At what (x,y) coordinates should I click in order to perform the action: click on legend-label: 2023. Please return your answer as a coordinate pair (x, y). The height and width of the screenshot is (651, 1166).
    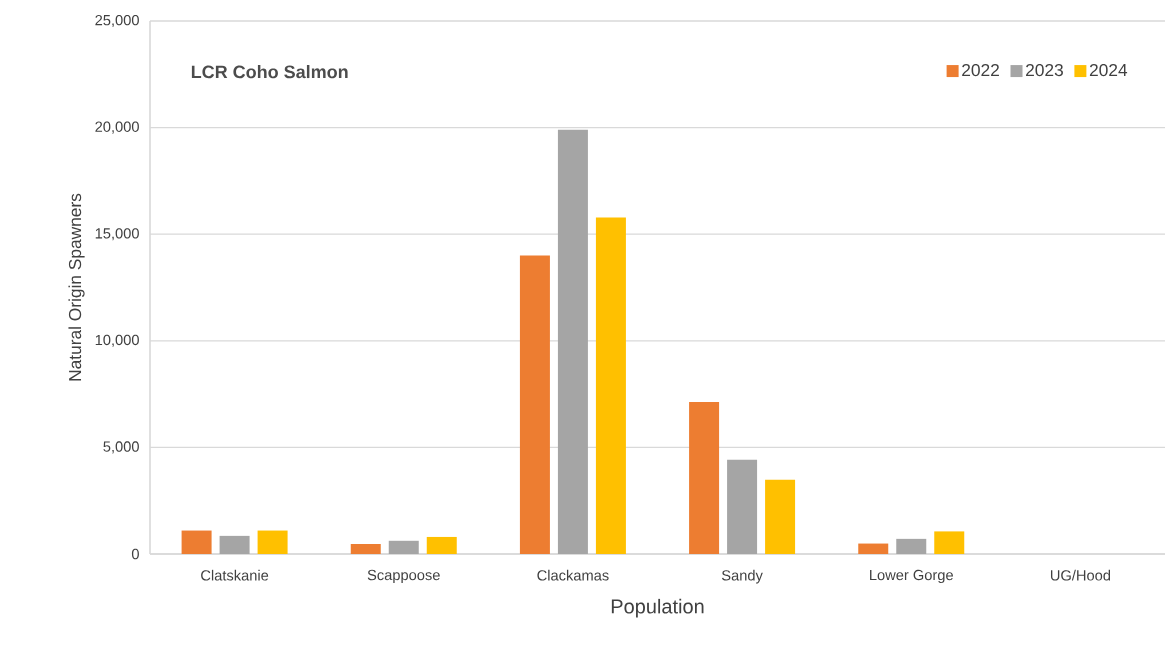
    Looking at the image, I should click on (1044, 70).